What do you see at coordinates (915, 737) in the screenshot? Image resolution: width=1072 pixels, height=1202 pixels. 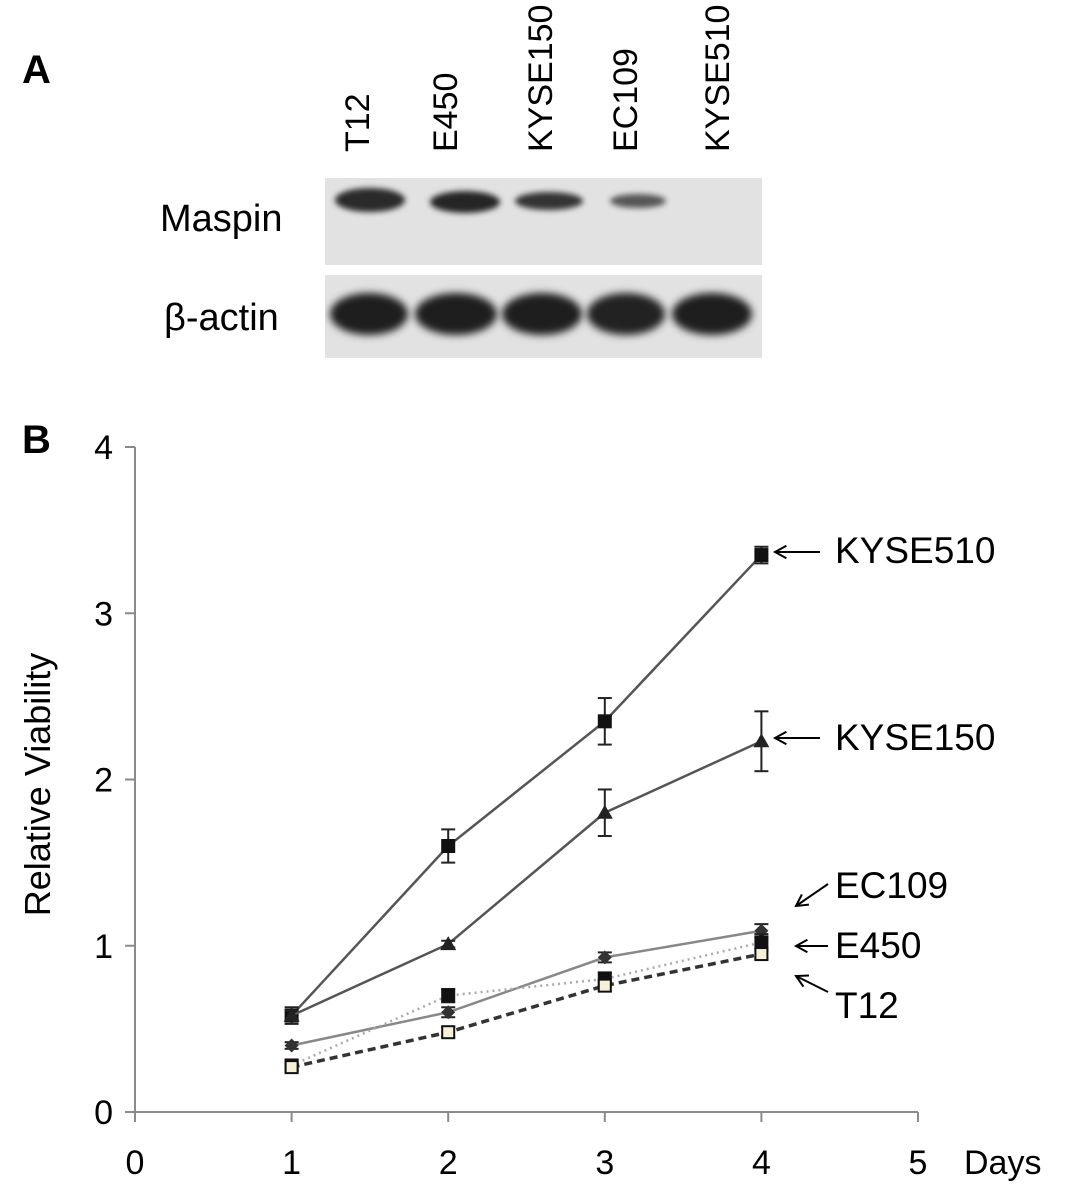 I see `annotation-label: KYSE150` at bounding box center [915, 737].